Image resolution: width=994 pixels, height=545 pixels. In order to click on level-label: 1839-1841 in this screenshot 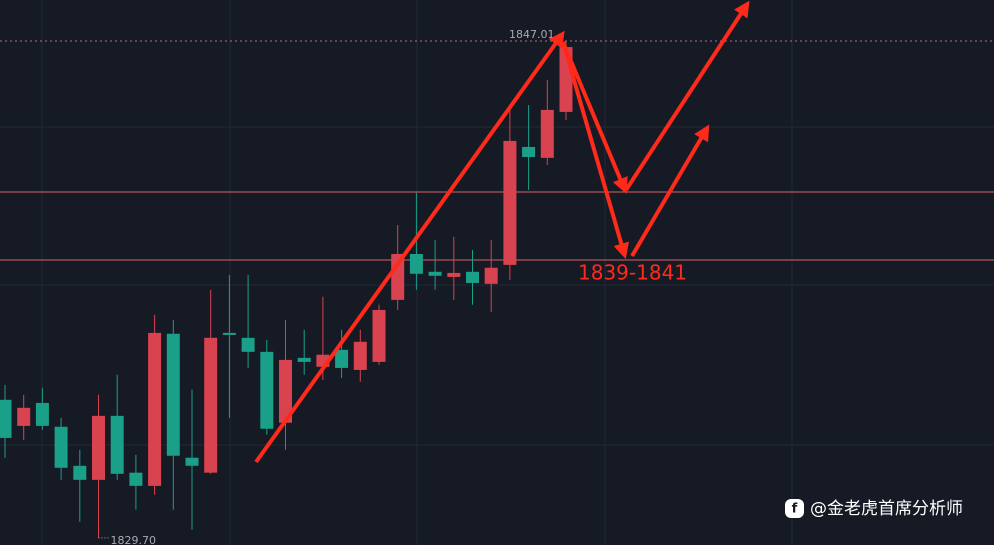, I will do `click(632, 273)`.